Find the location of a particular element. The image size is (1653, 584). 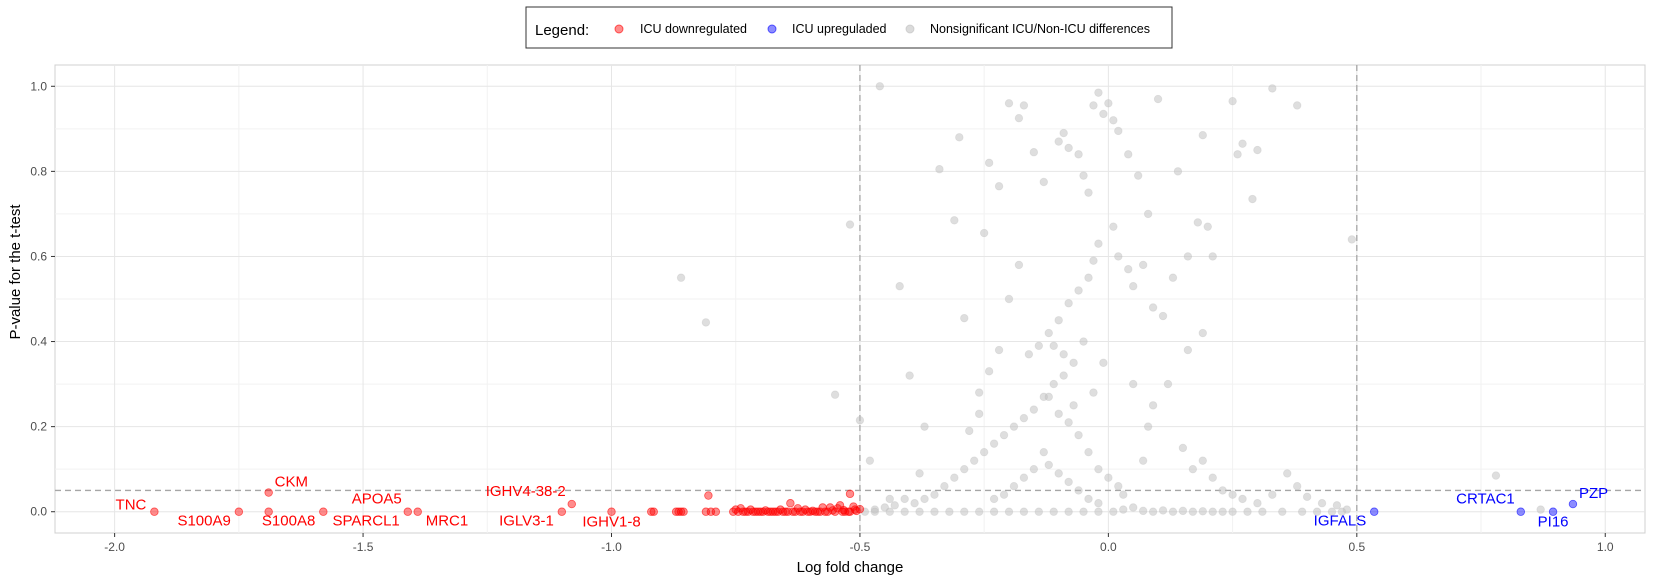

x-tick-label: -2.0 is located at coordinates (114, 547).